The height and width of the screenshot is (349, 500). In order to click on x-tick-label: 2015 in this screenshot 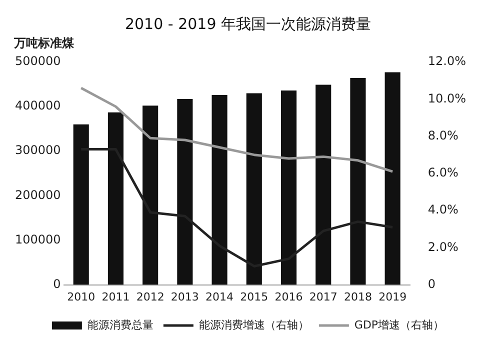, I will do `click(254, 297)`.